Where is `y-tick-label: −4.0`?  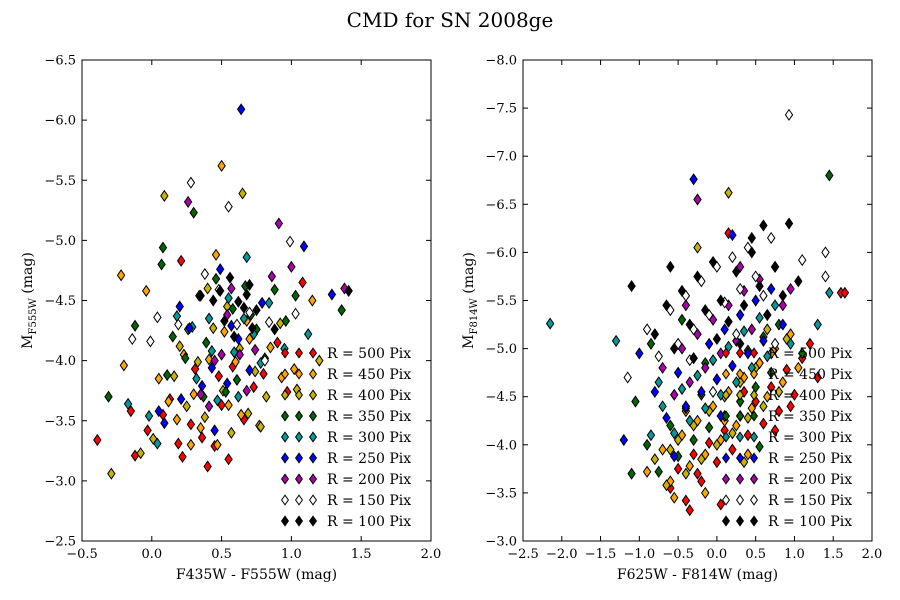 y-tick-label: −4.0 is located at coordinates (60, 361).